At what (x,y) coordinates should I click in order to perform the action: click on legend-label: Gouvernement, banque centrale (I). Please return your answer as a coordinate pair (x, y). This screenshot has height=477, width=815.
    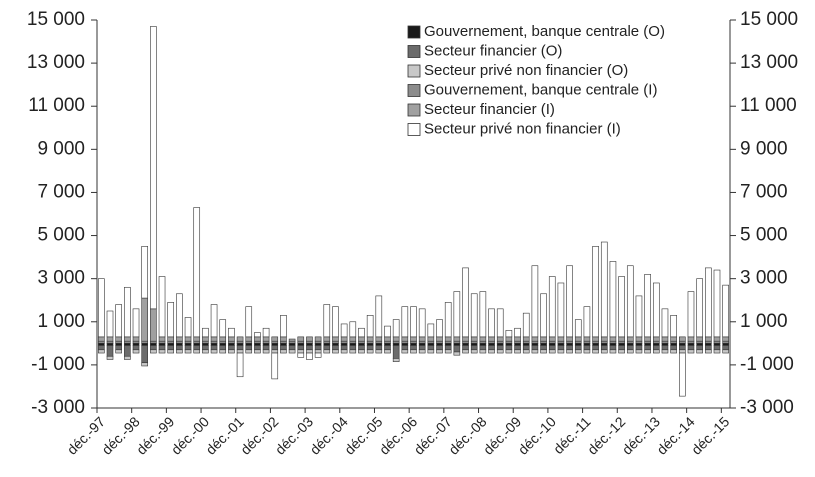
    Looking at the image, I should click on (540, 89).